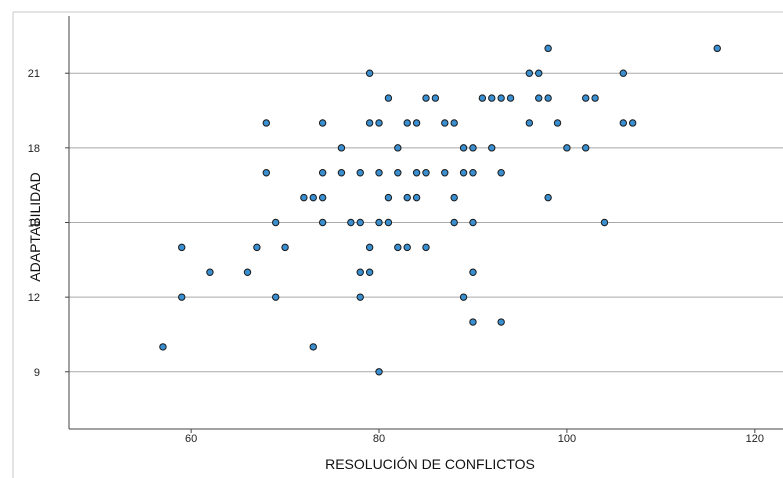  Describe the element at coordinates (34, 298) in the screenshot. I see `y-tick-label: 12` at that location.